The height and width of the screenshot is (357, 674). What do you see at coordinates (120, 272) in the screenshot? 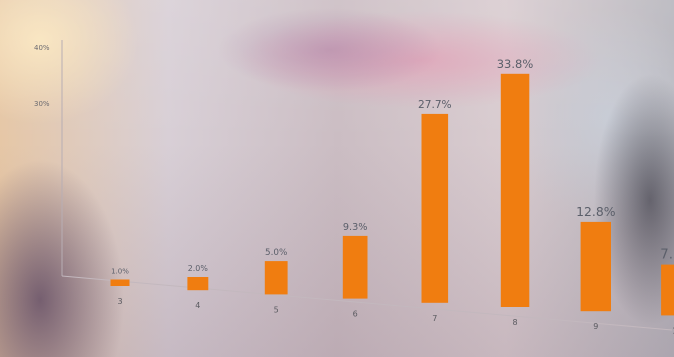
I see `bar-value-label: 1.0%` at bounding box center [120, 272].